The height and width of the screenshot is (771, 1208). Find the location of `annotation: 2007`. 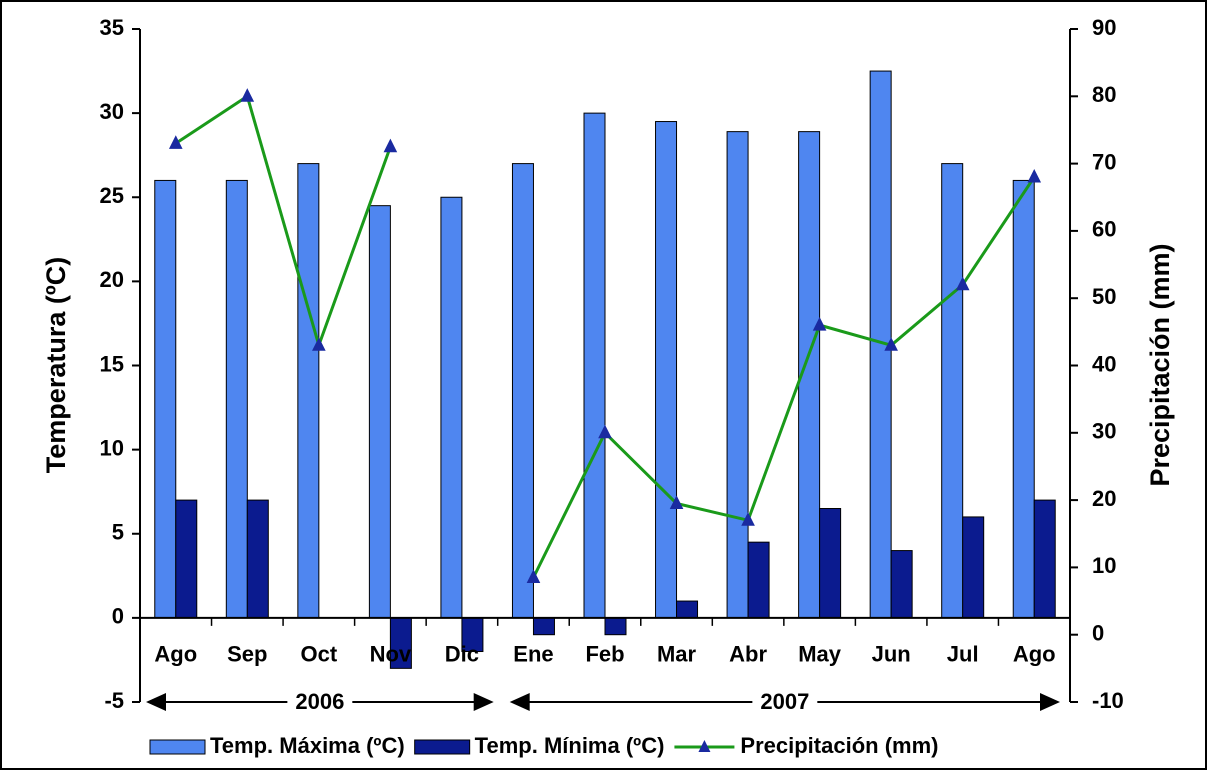

annotation: 2007 is located at coordinates (784, 701).